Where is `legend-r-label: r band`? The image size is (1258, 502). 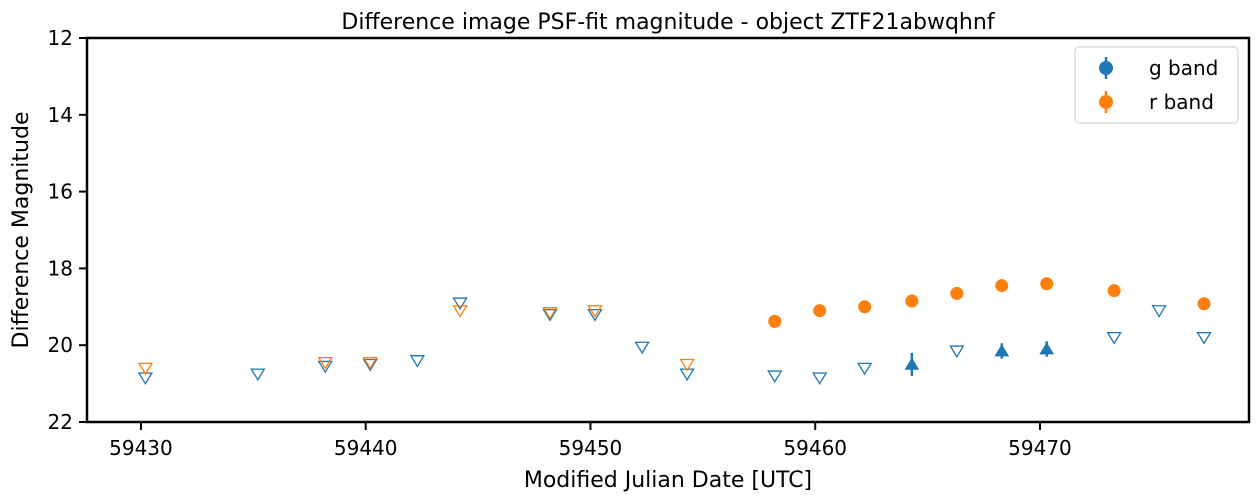 legend-r-label: r band is located at coordinates (1181, 102).